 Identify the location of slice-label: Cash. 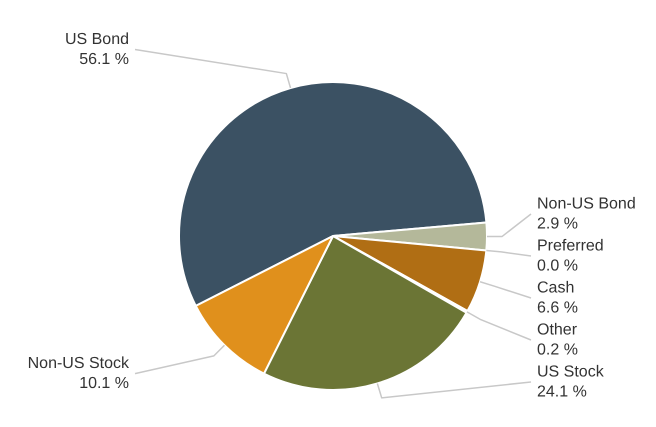
(555, 287).